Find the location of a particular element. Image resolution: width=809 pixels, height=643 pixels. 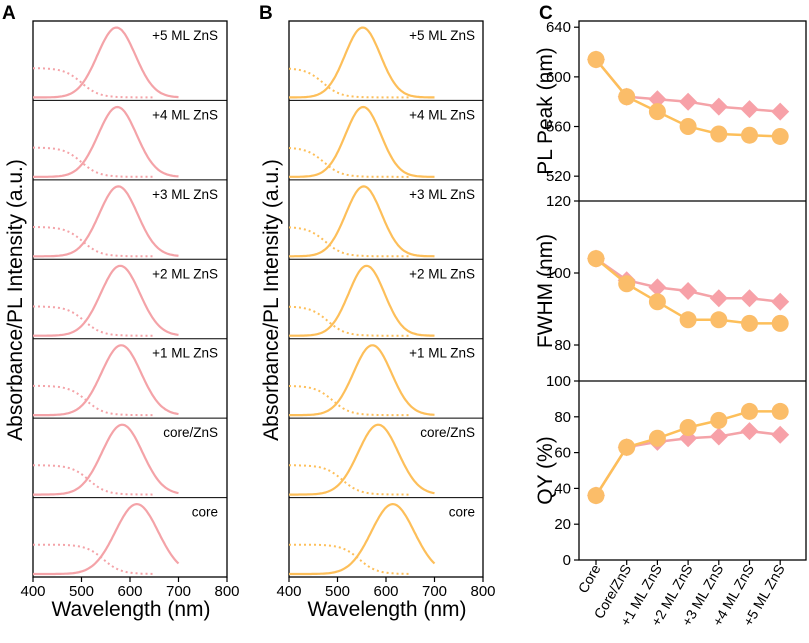

panel-b-xlabel: Wavelength (nm) is located at coordinates (386, 609).